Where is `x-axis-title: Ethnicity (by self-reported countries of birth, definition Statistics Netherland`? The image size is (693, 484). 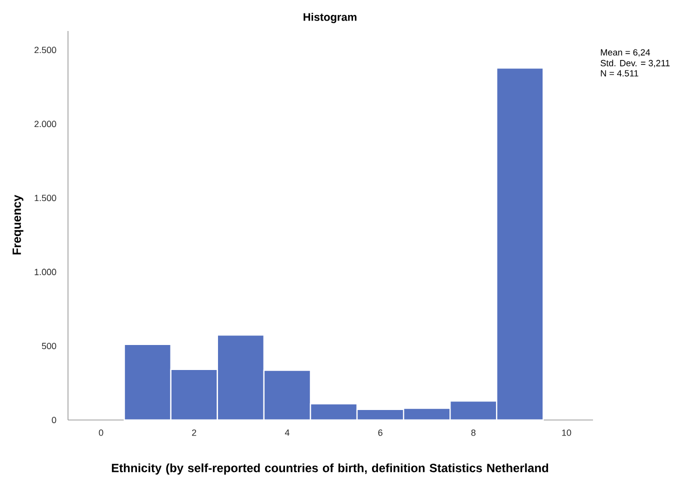
x-axis-title: Ethnicity (by self-reported countries of birth, definition Statistics Netherland is located at coordinates (330, 469).